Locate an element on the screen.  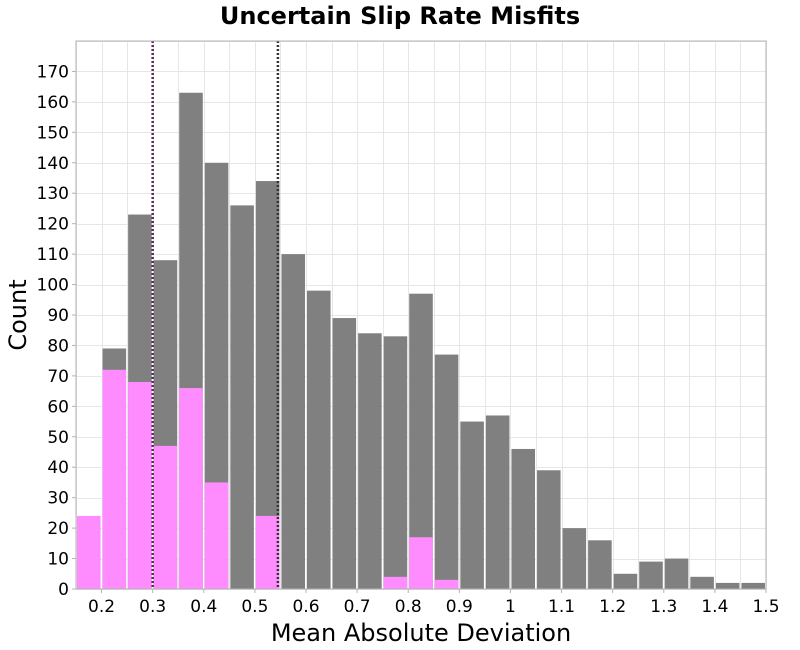
x-tick-label: 1.3 is located at coordinates (663, 607).